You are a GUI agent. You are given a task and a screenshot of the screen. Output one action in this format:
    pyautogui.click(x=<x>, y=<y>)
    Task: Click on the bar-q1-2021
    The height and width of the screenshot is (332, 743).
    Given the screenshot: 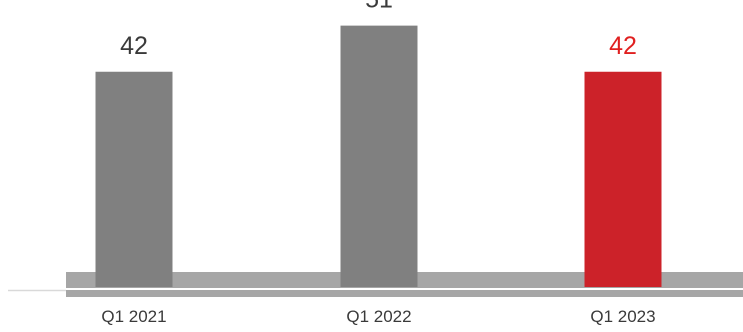 What is the action you would take?
    pyautogui.click(x=134, y=179)
    